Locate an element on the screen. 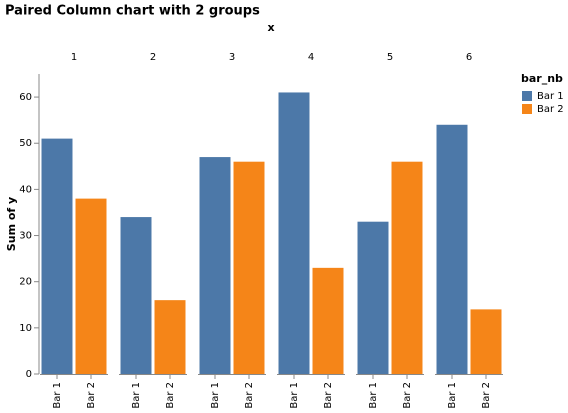  y-tick-label: 0 is located at coordinates (29, 374).